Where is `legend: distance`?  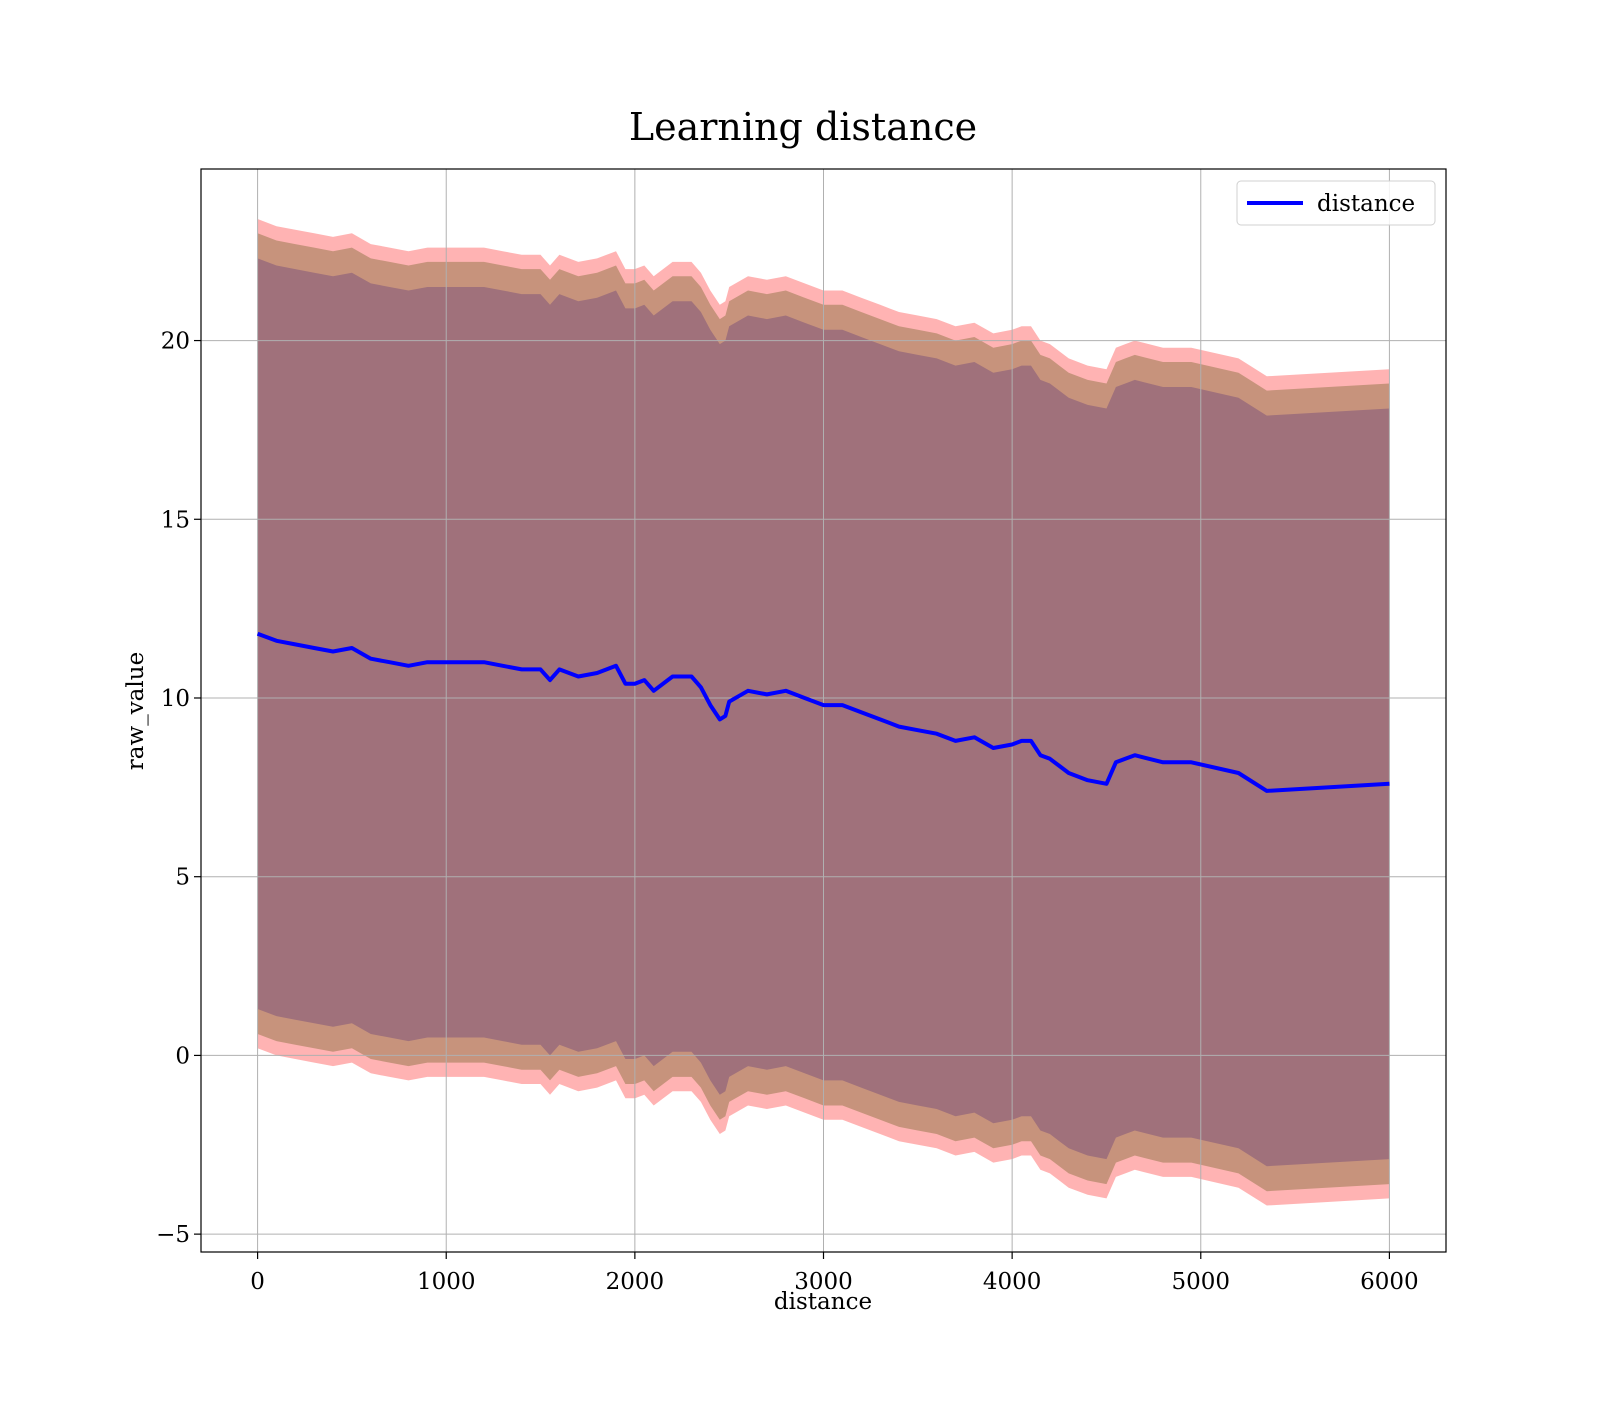 legend: distance is located at coordinates (1336, 203).